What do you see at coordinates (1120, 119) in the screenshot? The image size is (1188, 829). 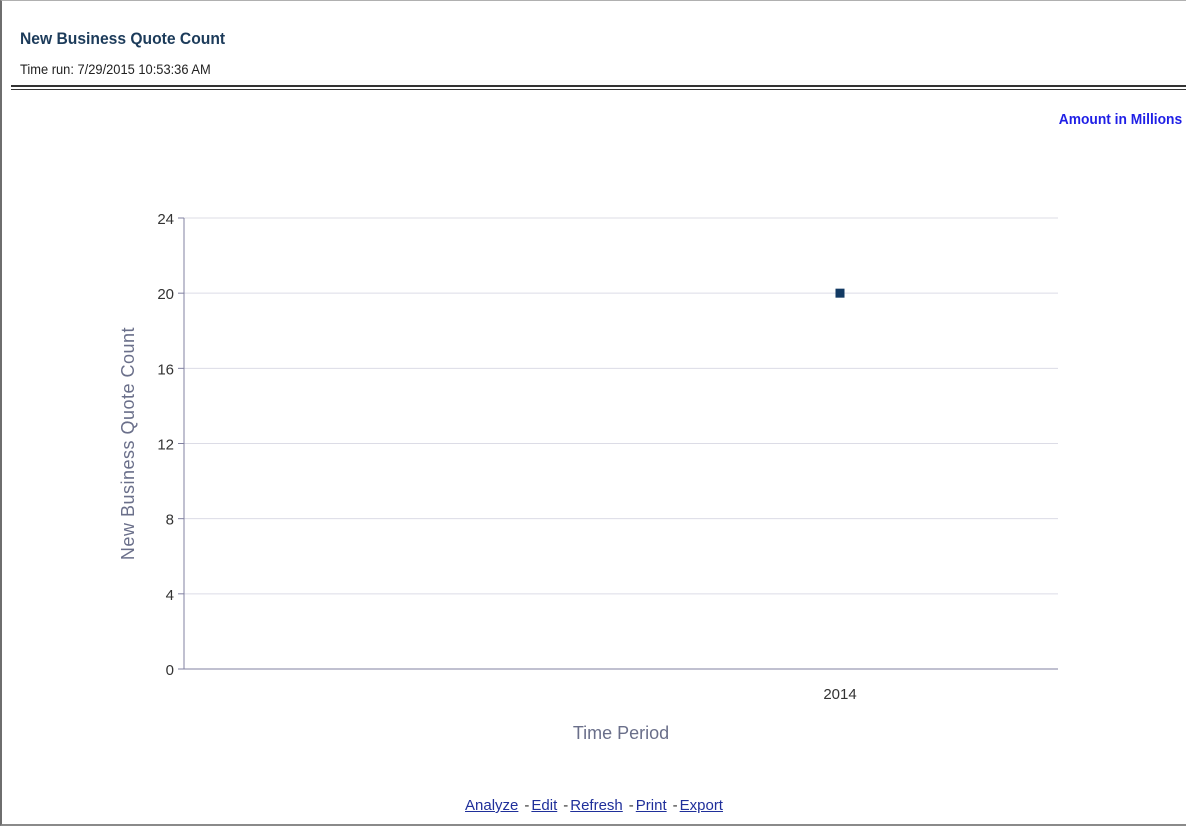 I see `amount-note: Amount in Millions` at bounding box center [1120, 119].